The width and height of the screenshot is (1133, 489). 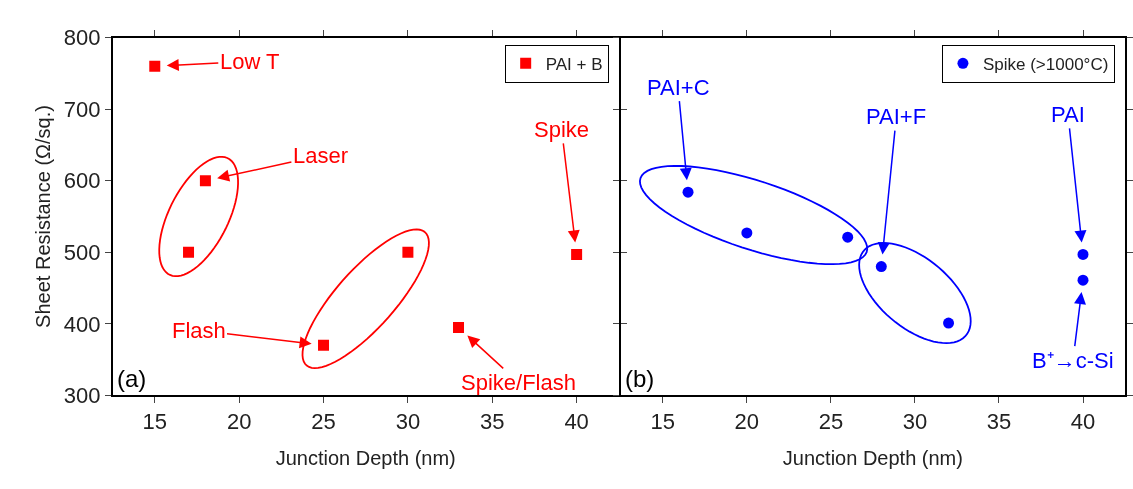 I want to click on y-tick-label: 800, so click(x=82, y=38).